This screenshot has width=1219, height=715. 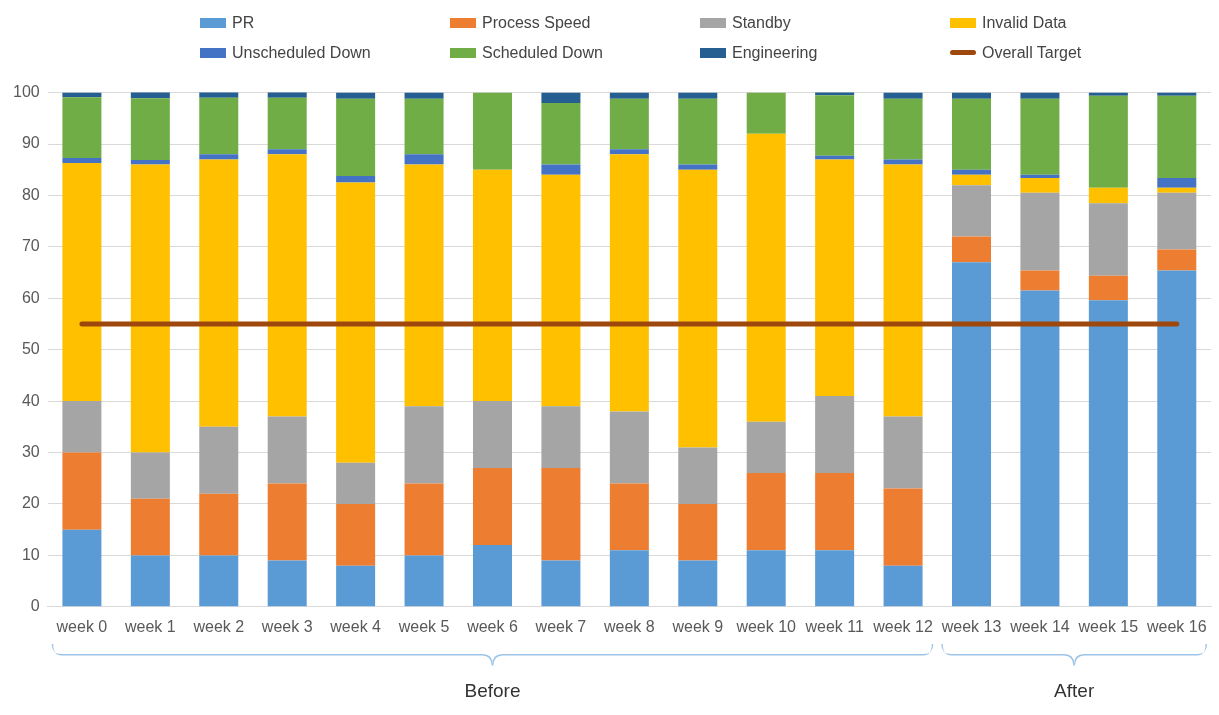 What do you see at coordinates (218, 626) in the screenshot?
I see `x-tick-label: week 2` at bounding box center [218, 626].